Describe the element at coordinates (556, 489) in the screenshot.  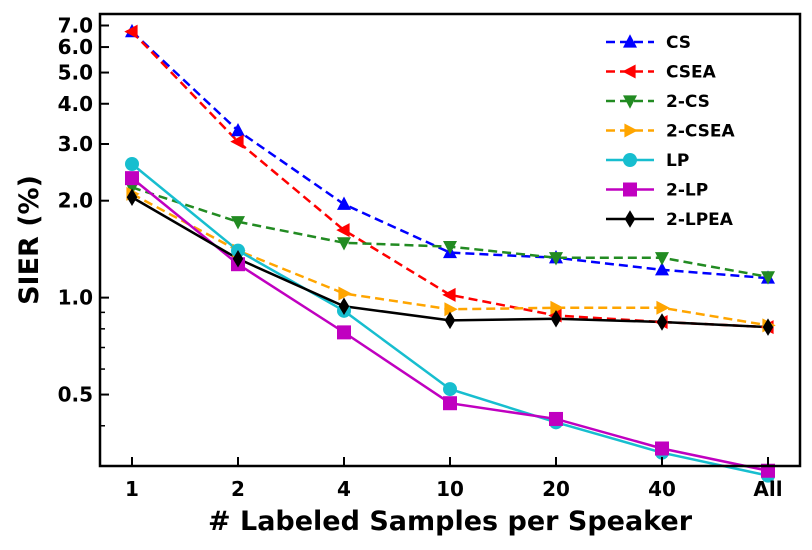
I see `x-tick-label: 20` at that location.